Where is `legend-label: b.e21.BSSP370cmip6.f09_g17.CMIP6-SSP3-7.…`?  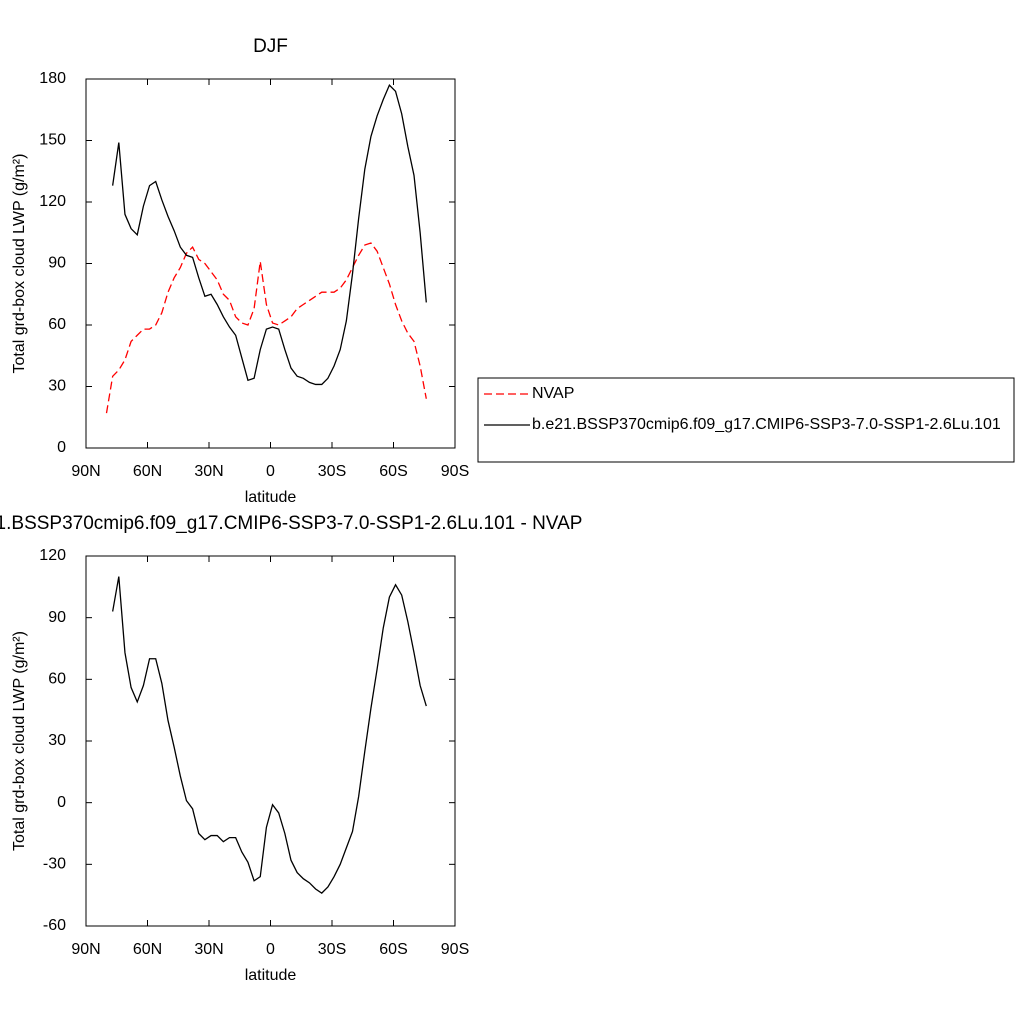
legend-label: b.e21.BSSP370cmip6.f09_g17.CMIP6-SSP3-7.… is located at coordinates (766, 424).